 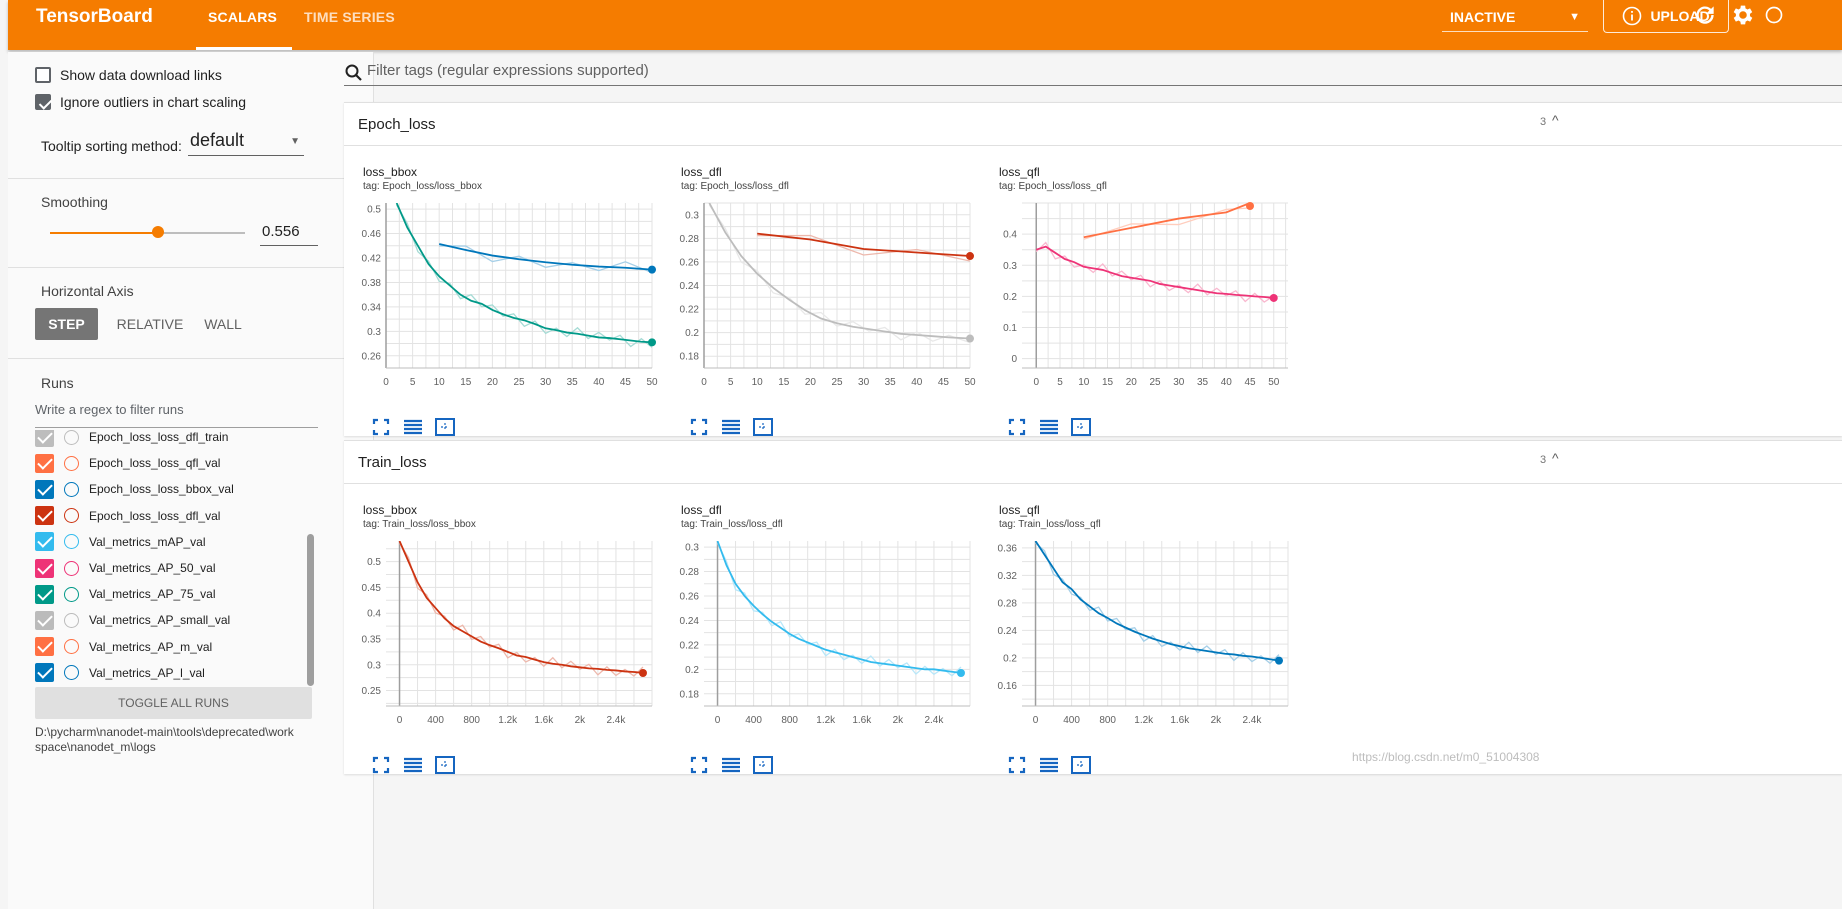 What do you see at coordinates (1140, 308) in the screenshot?
I see `line-chart: 0 0.1 0.2 0.3 0.4 0 5 10 15 20 25 30 35 40 45 50` at bounding box center [1140, 308].